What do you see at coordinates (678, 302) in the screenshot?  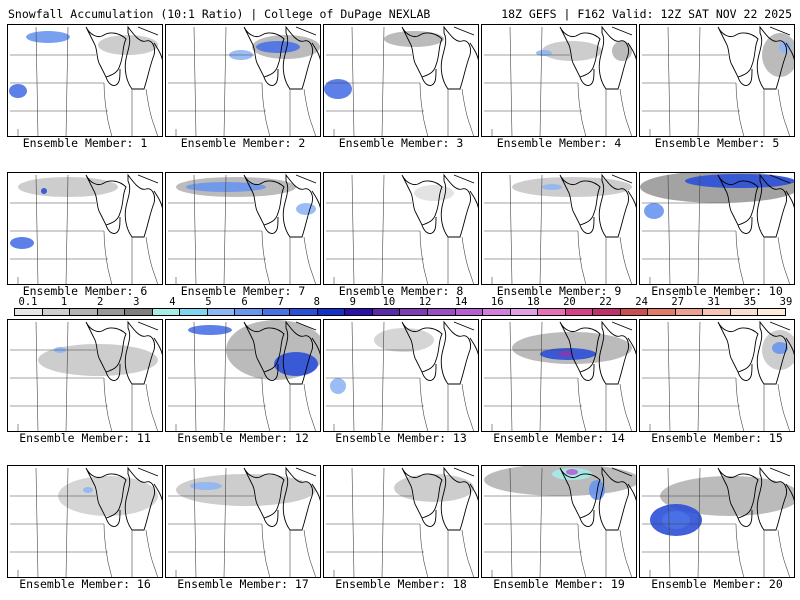 I see `colorbar-tick-label: 27` at bounding box center [678, 302].